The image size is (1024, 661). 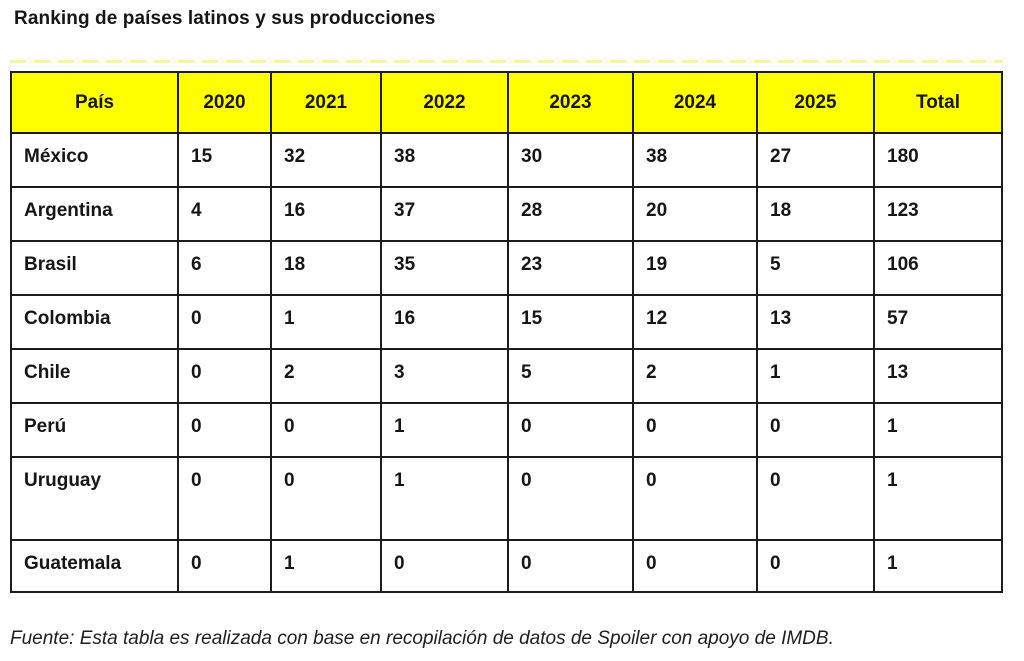 I want to click on total-cell: 180, so click(x=938, y=160).